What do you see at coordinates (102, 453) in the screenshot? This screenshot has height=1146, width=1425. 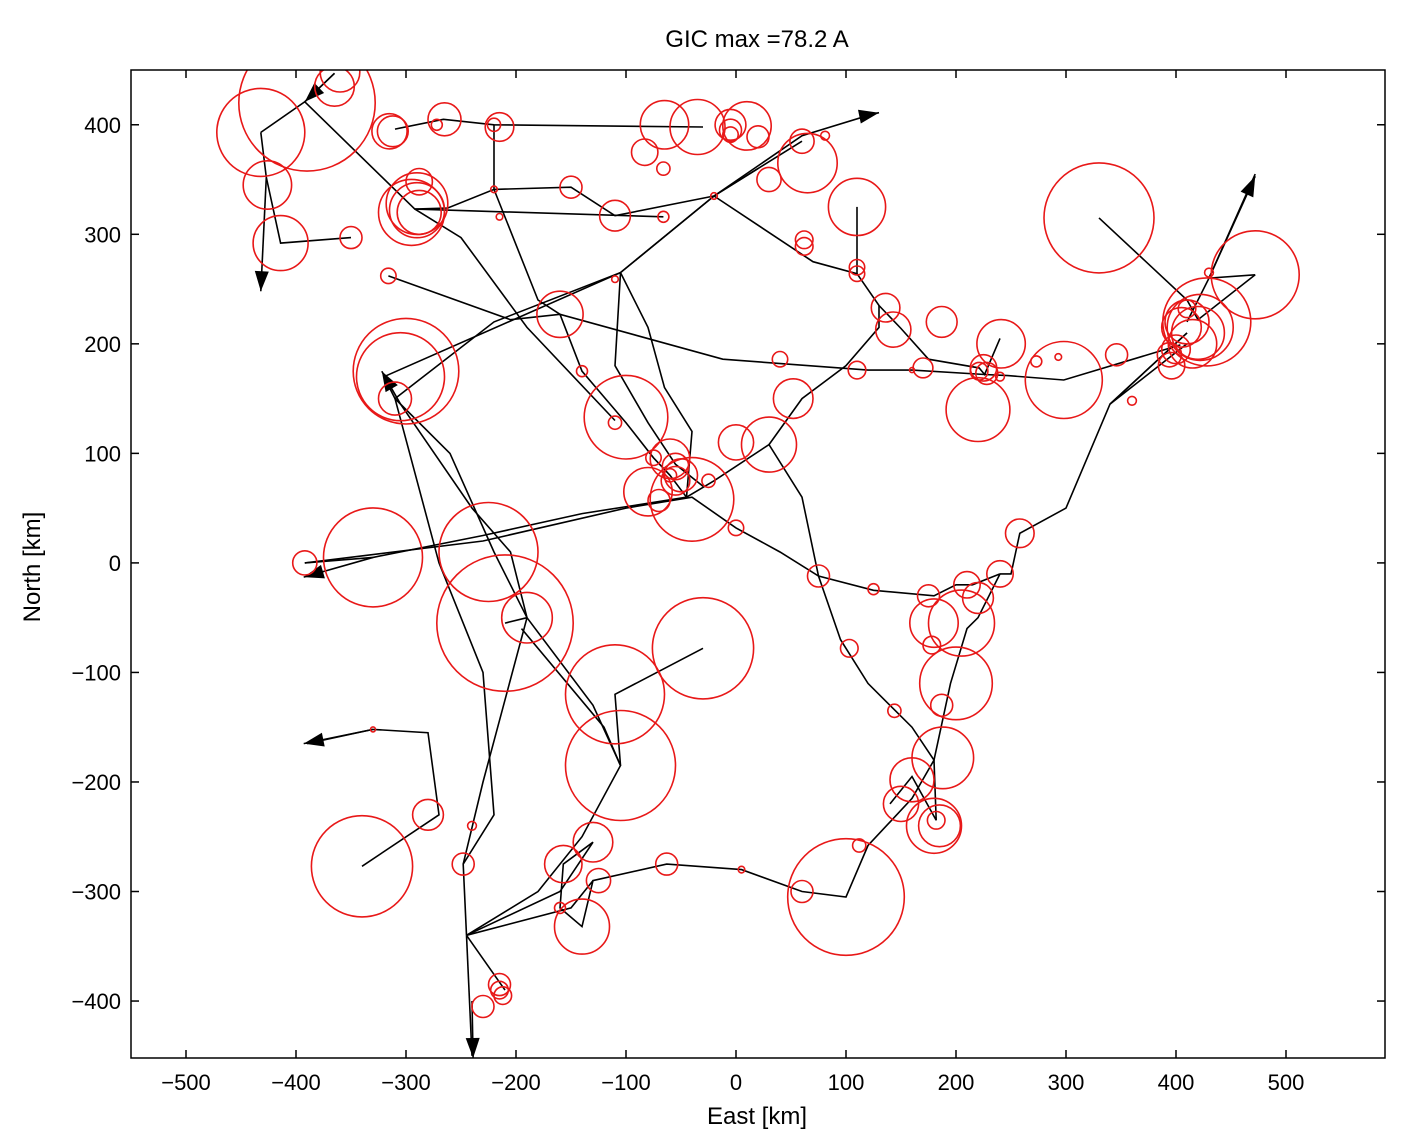 I see `y-tick-label: 100` at bounding box center [102, 453].